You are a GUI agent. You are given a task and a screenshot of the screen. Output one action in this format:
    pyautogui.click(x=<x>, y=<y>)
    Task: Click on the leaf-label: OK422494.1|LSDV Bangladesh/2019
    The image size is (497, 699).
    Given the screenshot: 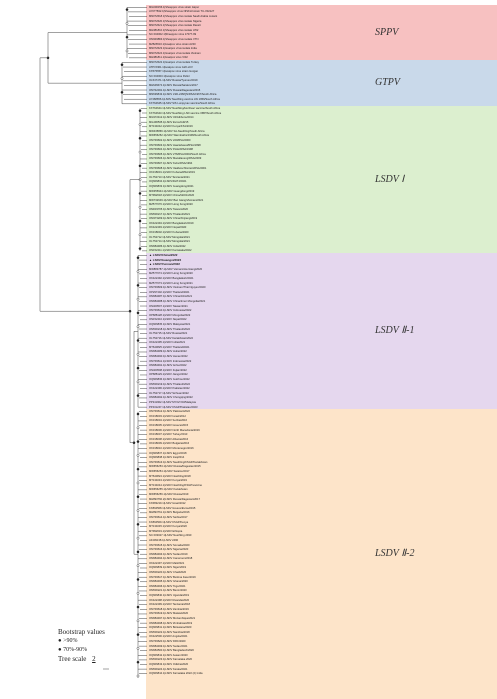 What is the action you would take?
    pyautogui.click(x=171, y=223)
    